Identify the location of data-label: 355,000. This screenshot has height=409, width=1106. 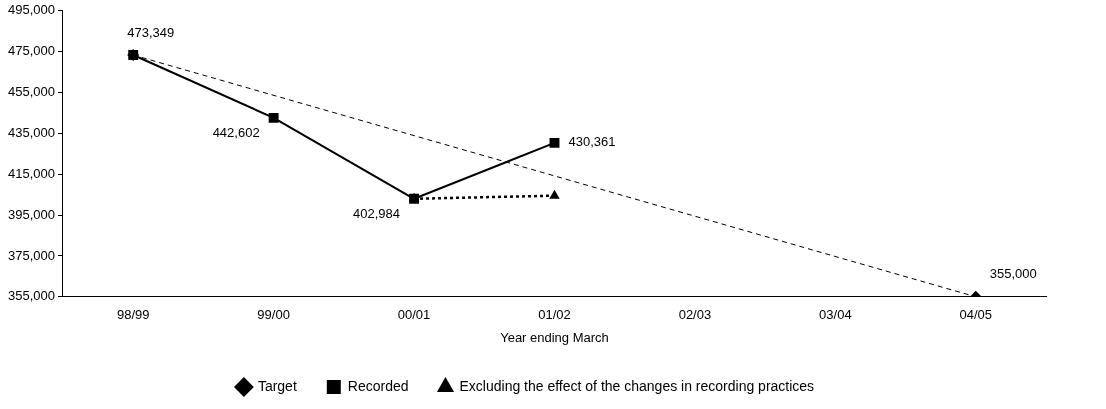
(1013, 274).